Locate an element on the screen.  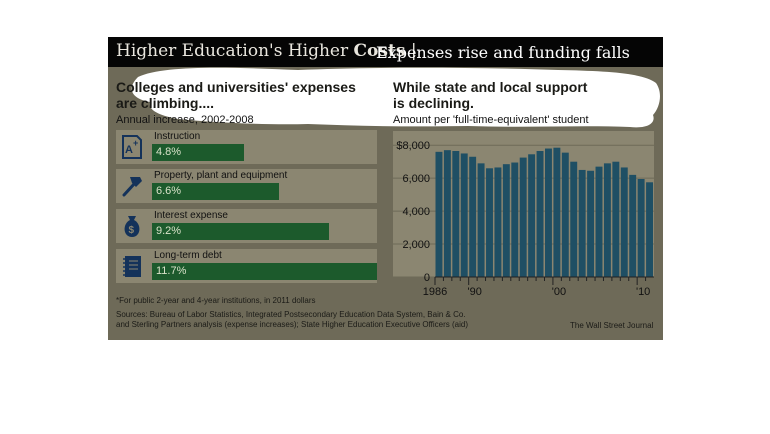
expense-value: 4.8% is located at coordinates (169, 152).